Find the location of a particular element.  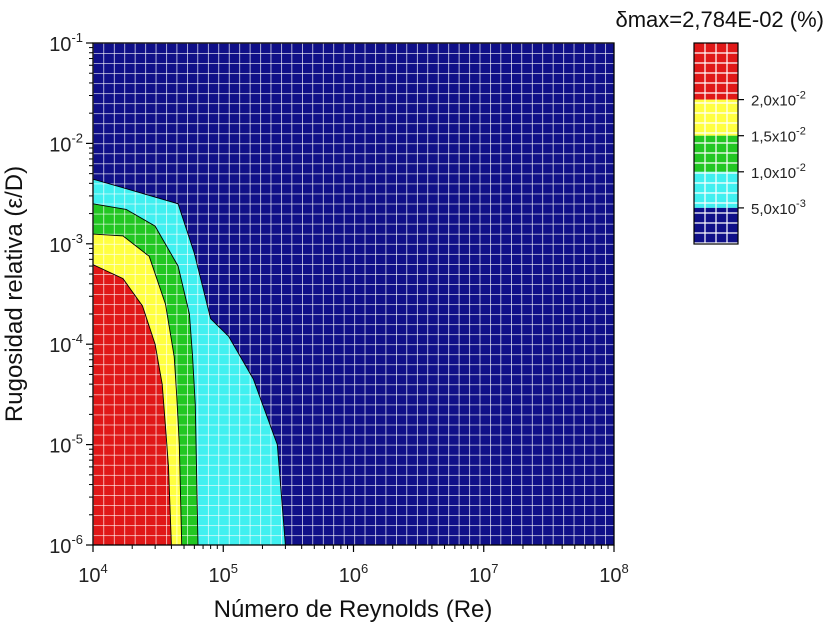

y-tick-label: 10⁻⁴ is located at coordinates (66, 344).